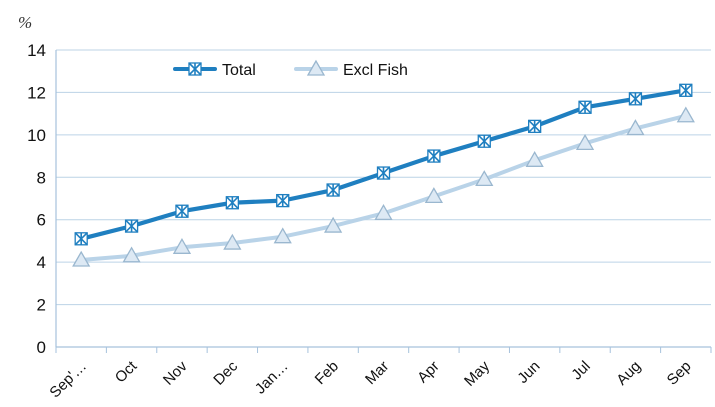 The image size is (715, 407). What do you see at coordinates (25, 22) in the screenshot?
I see `y-axis-unit-label: %` at bounding box center [25, 22].